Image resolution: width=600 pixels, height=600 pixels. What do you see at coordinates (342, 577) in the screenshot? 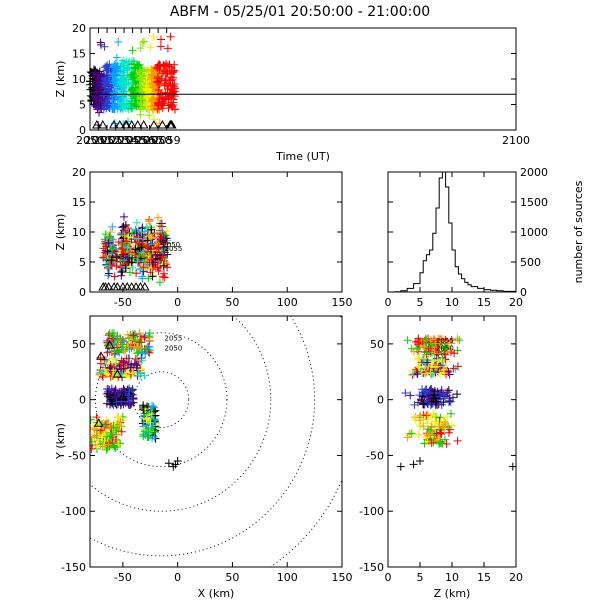
I see `x-tick-label: 150` at bounding box center [342, 577].